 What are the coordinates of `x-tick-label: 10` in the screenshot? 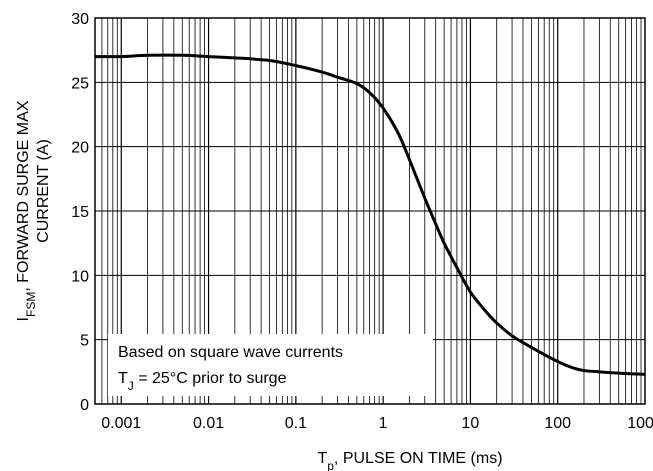 It's located at (471, 423).